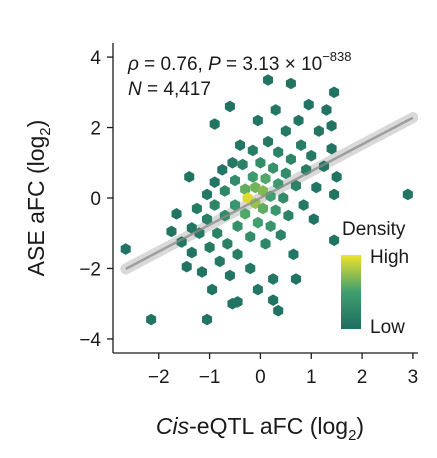  Describe the element at coordinates (173, 64) in the screenshot. I see `rho-value: = 0.76,` at that location.